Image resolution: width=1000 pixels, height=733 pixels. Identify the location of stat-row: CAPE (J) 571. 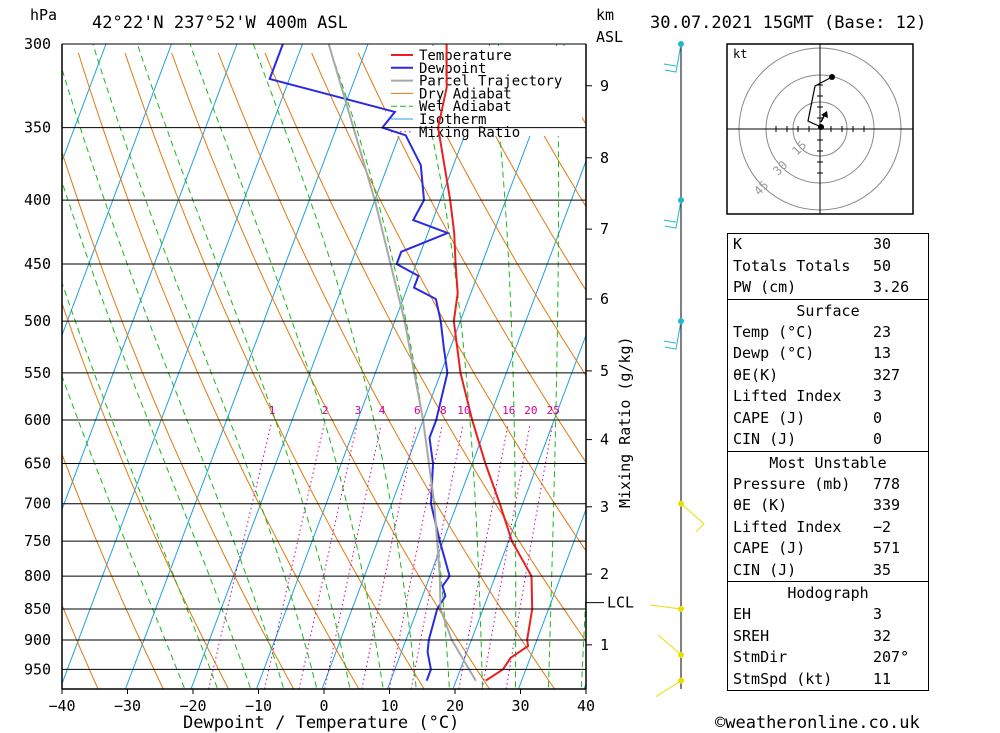
(828, 549).